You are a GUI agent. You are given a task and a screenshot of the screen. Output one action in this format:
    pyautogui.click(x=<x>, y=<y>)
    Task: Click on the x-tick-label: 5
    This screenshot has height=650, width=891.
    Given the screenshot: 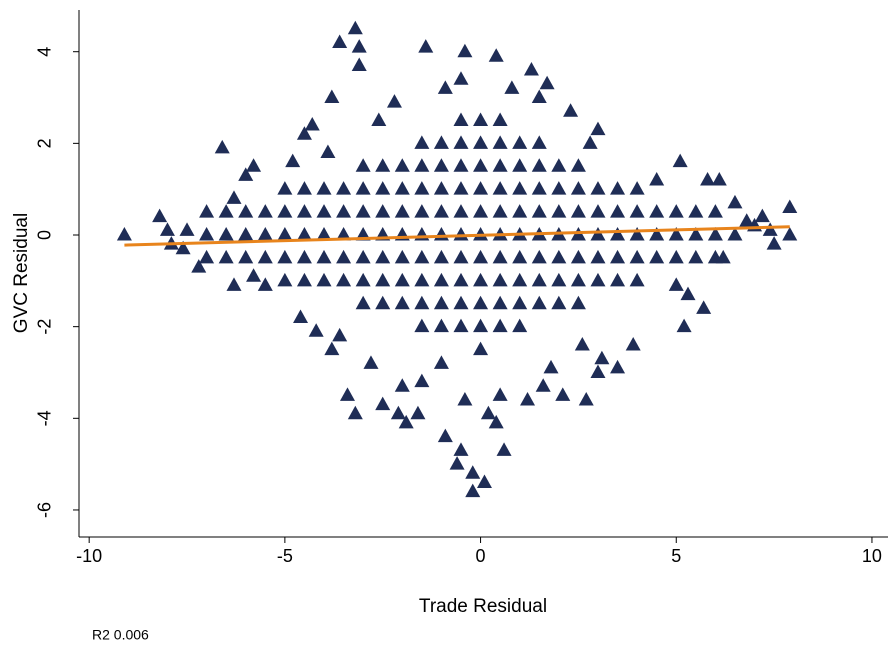 What is the action you would take?
    pyautogui.click(x=676, y=556)
    